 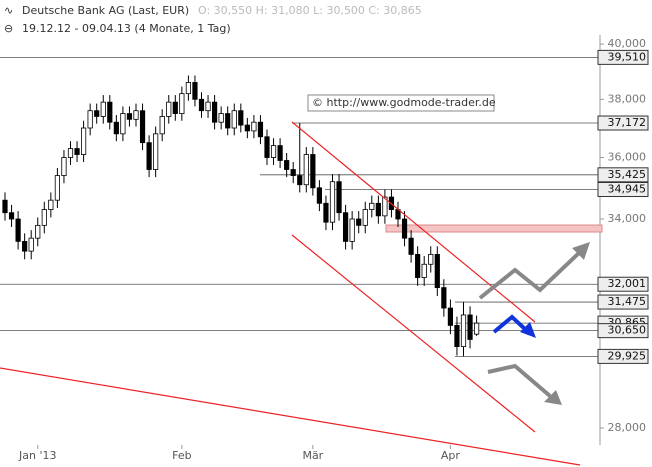 I want to click on level-label: 31,475, so click(x=627, y=301).